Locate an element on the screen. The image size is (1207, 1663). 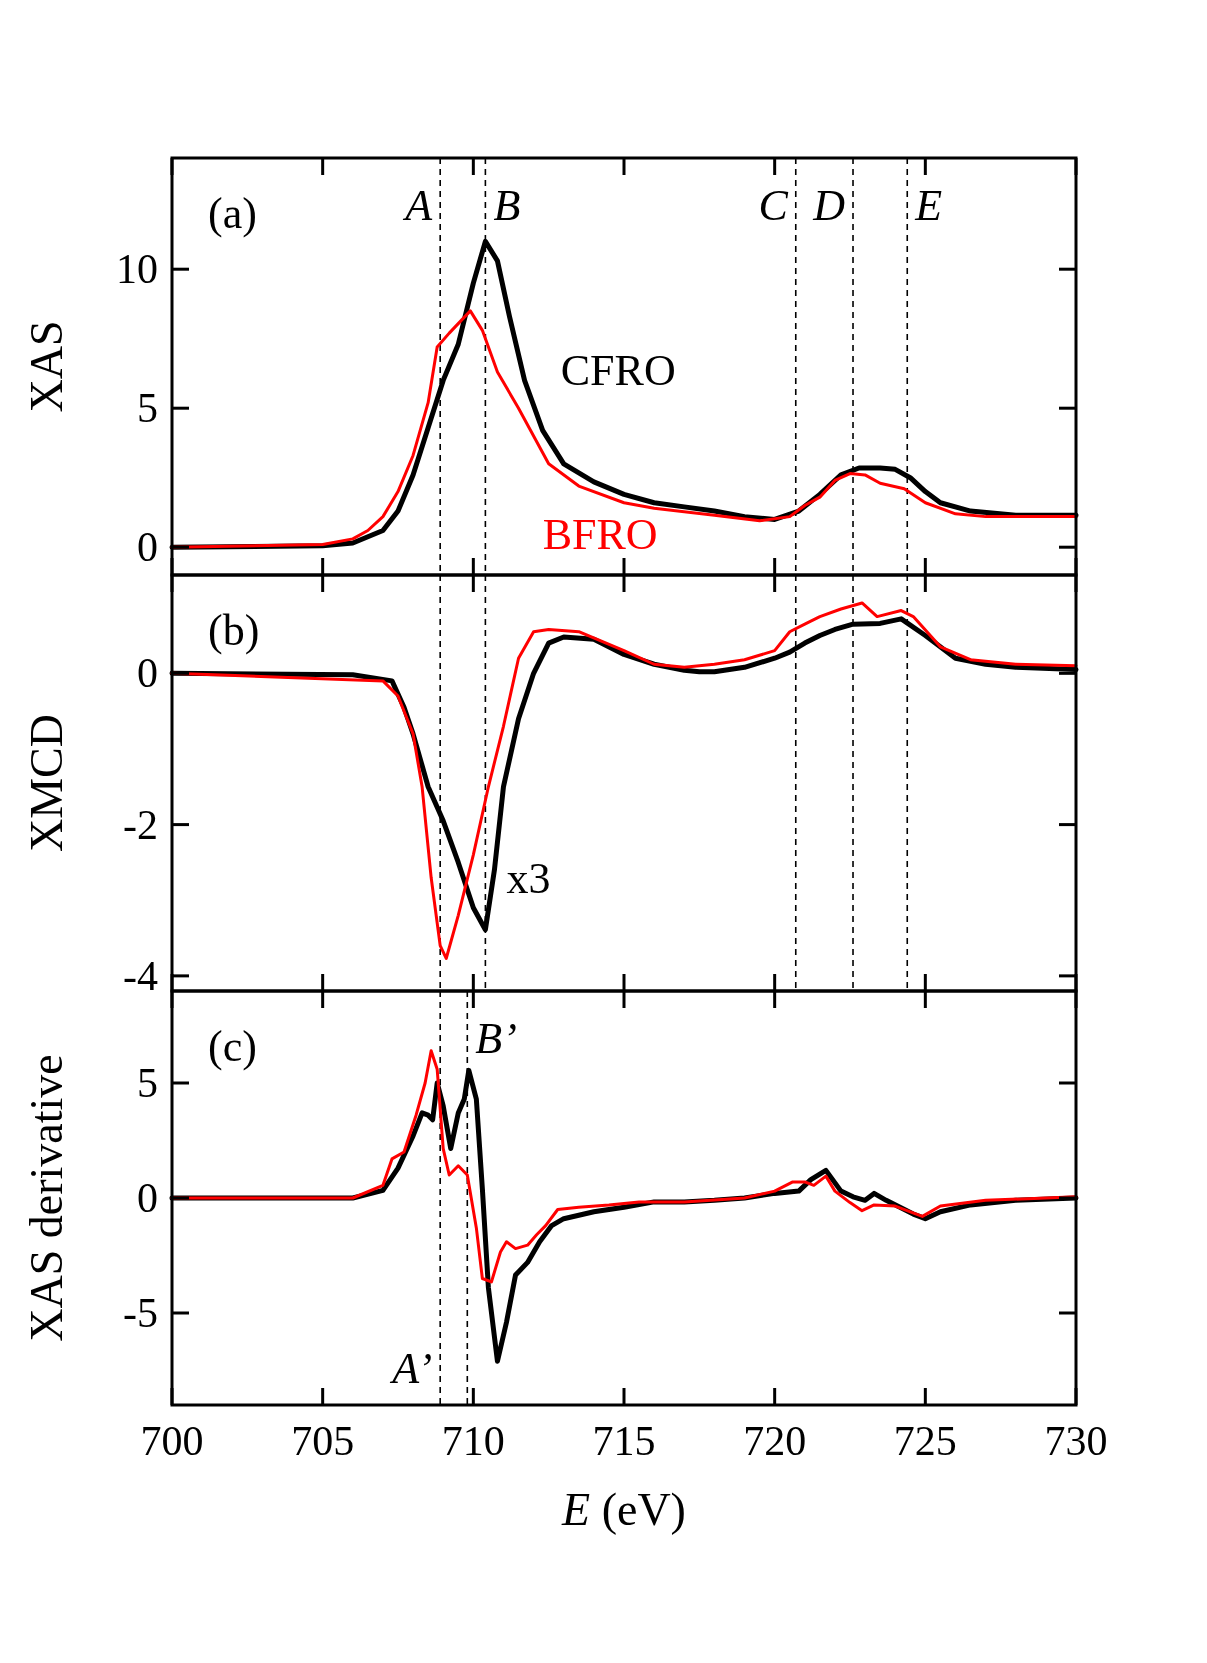
y-tick-label: -5 is located at coordinates (140, 1313).